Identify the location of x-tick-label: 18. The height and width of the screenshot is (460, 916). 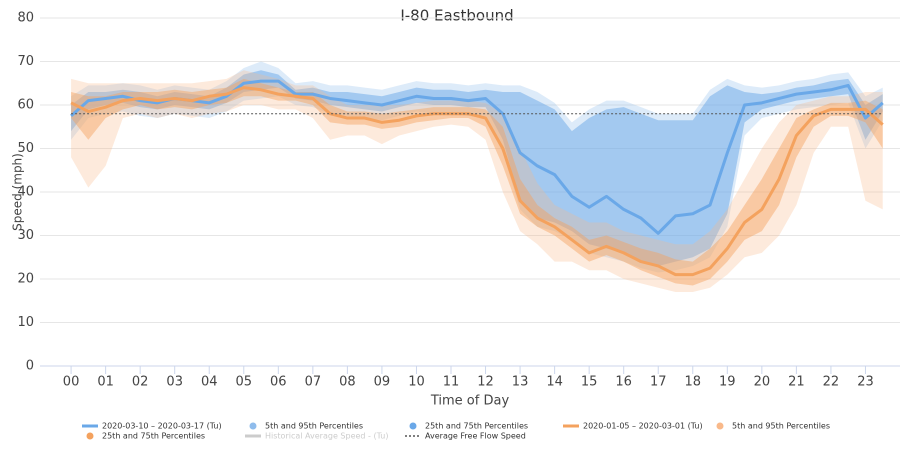
(692, 382).